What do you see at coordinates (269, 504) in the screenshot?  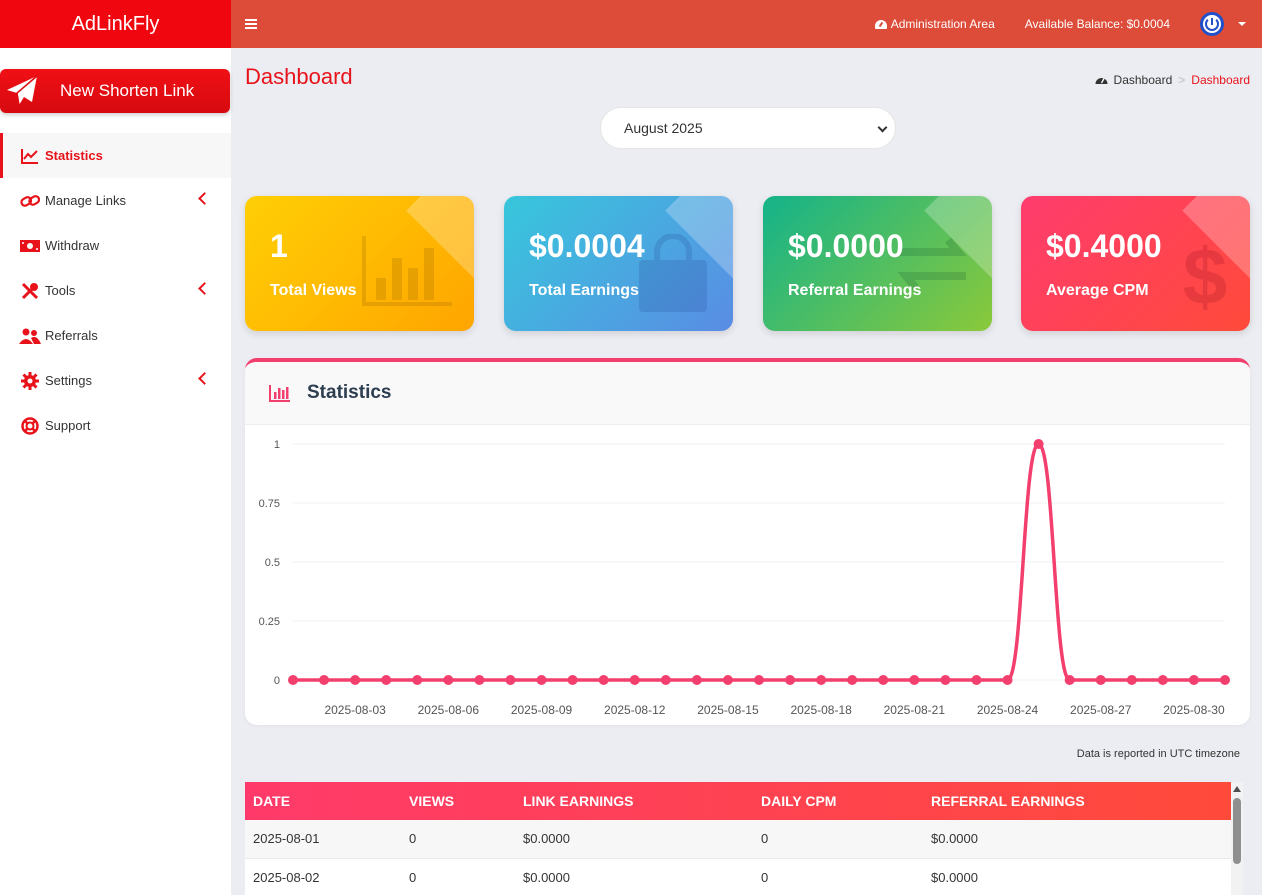 I see `y-tick-label: 0.75` at bounding box center [269, 504].